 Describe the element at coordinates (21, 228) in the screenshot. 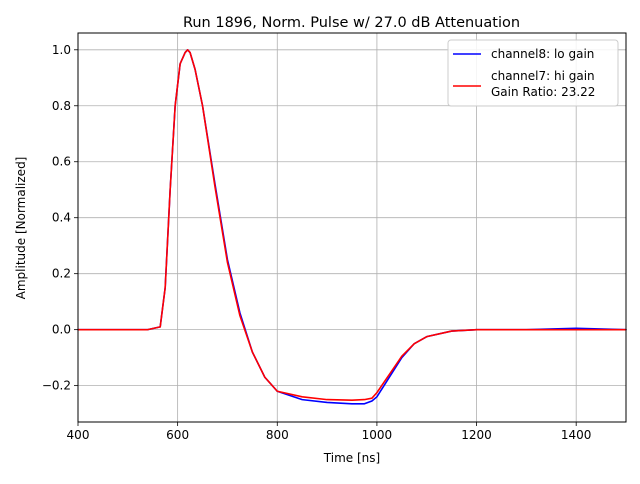

I see `y-axis-label: Amplitude [Normalized]` at that location.